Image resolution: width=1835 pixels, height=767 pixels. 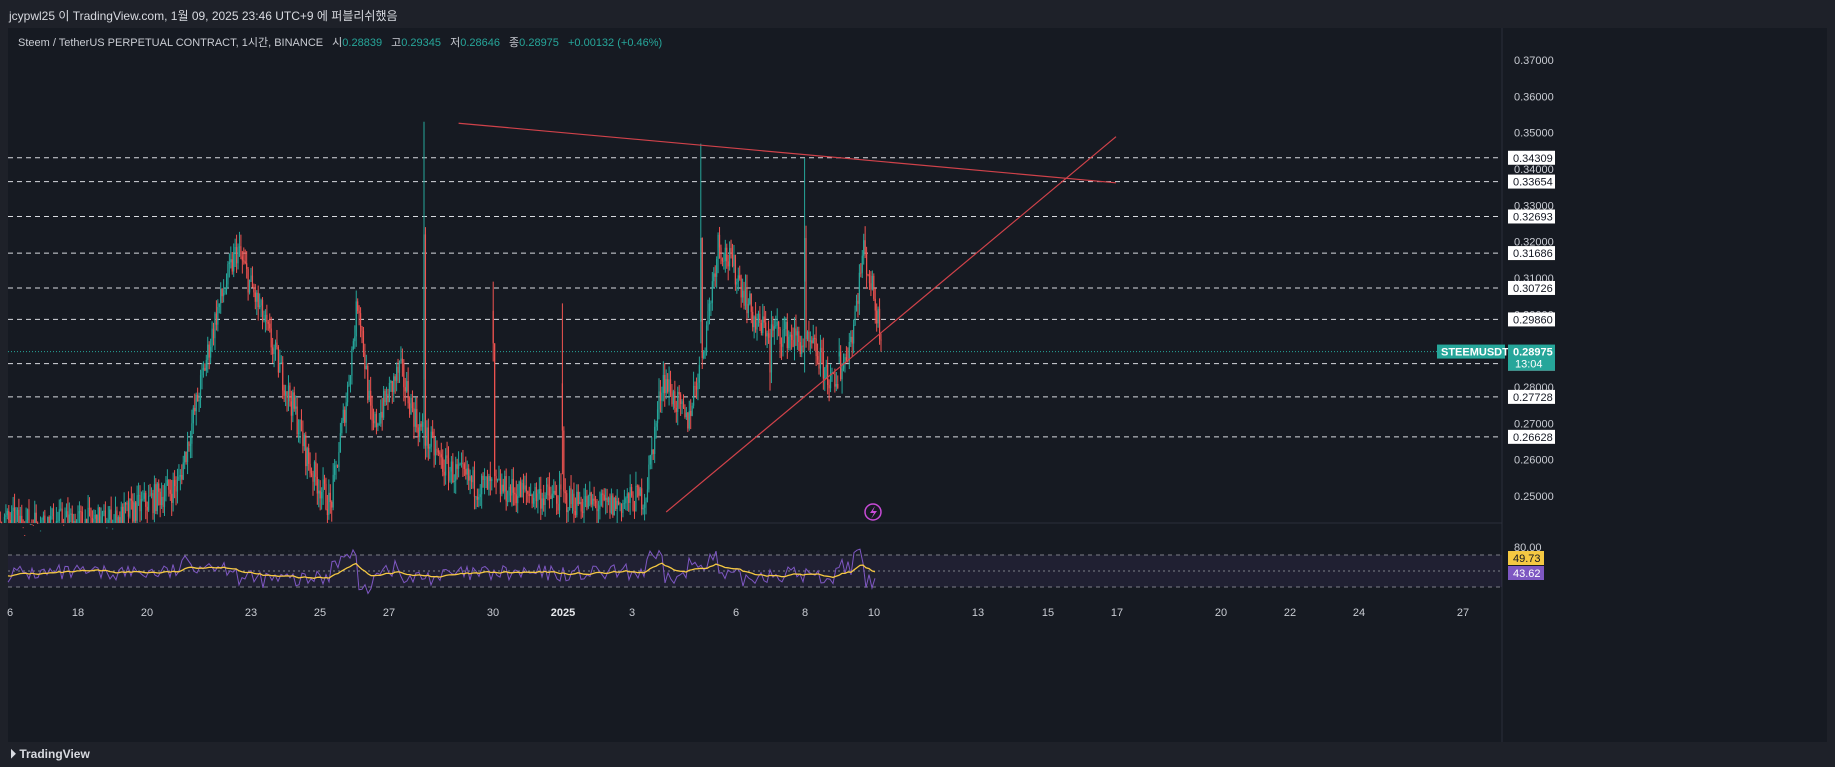 What do you see at coordinates (1479, 353) in the screenshot?
I see `symbol-tag-label: STEEMUSDT.P` at bounding box center [1479, 353].